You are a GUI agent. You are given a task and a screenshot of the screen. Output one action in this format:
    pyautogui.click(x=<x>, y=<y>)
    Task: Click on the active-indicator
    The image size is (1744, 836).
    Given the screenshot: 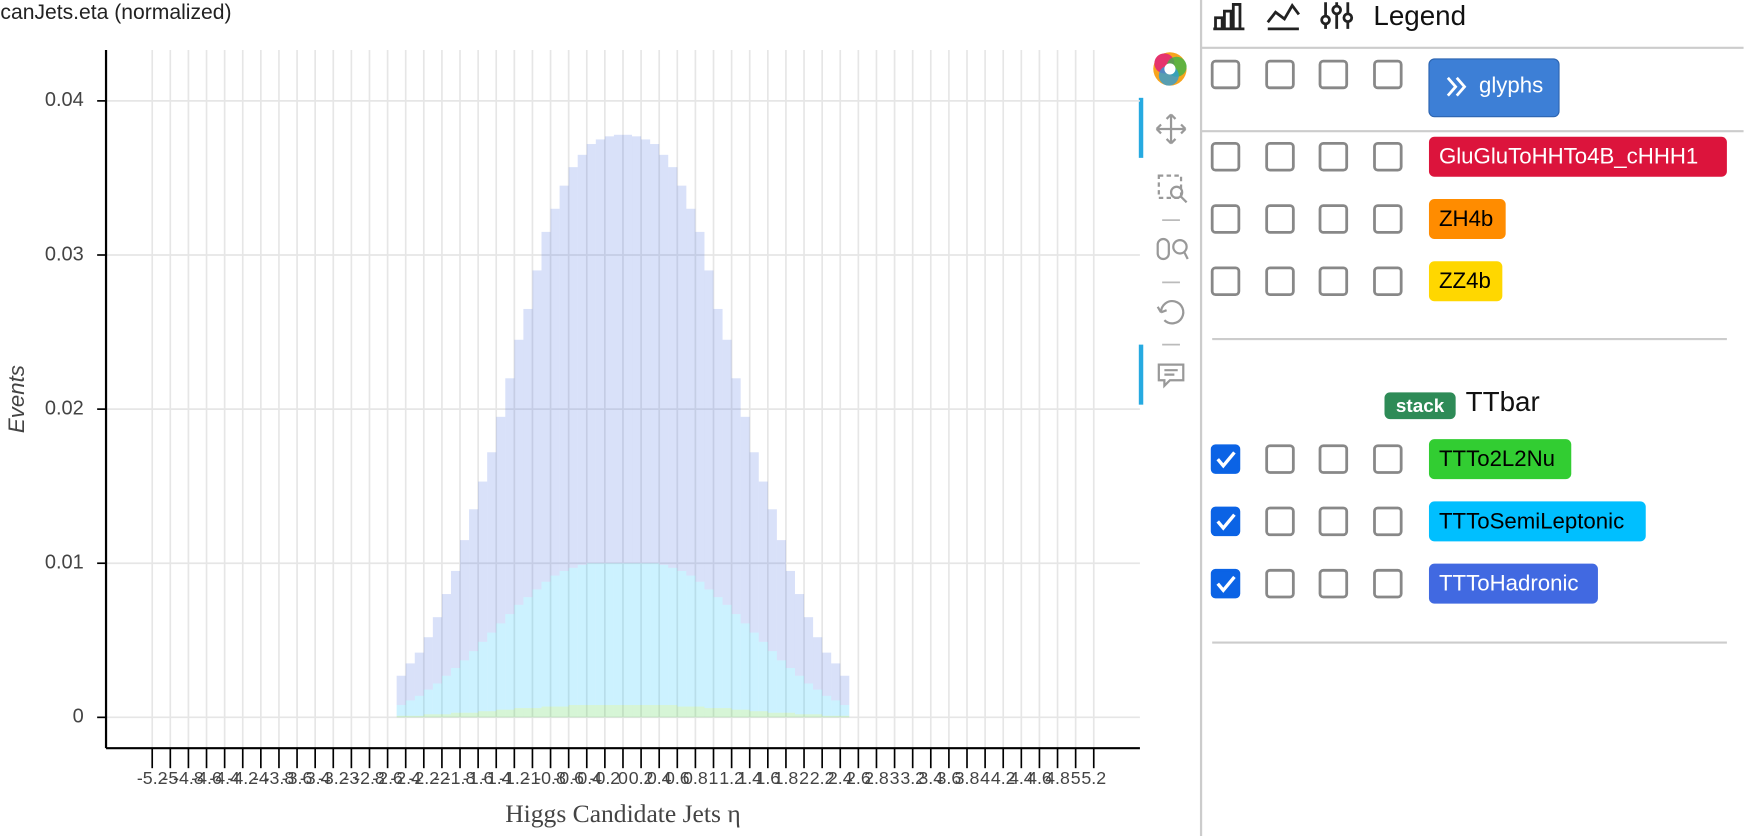 What is the action you would take?
    pyautogui.click(x=1141, y=374)
    